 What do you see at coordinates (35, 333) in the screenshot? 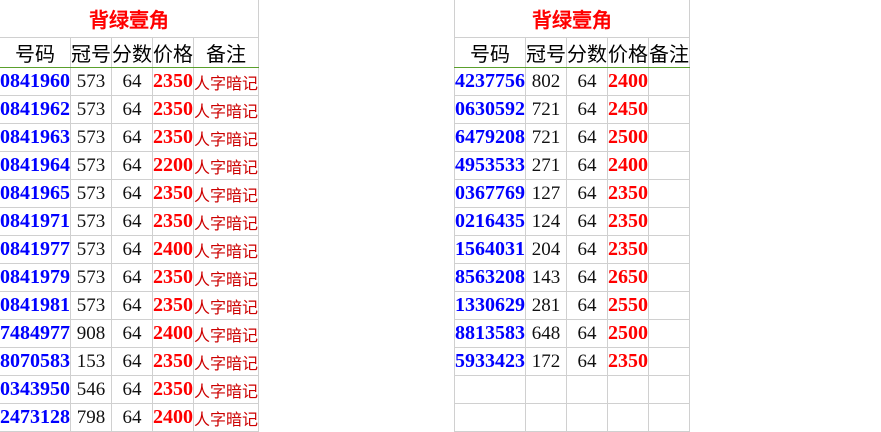
I see `serial-number-cell: 7484977` at bounding box center [35, 333].